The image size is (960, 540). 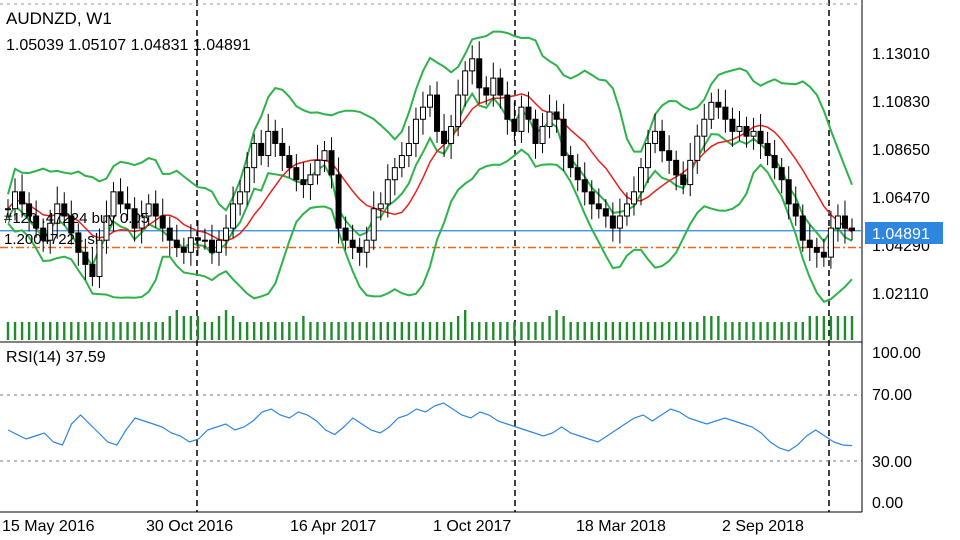 I want to click on symbol-title: AUDNZD, W1, so click(x=59, y=18).